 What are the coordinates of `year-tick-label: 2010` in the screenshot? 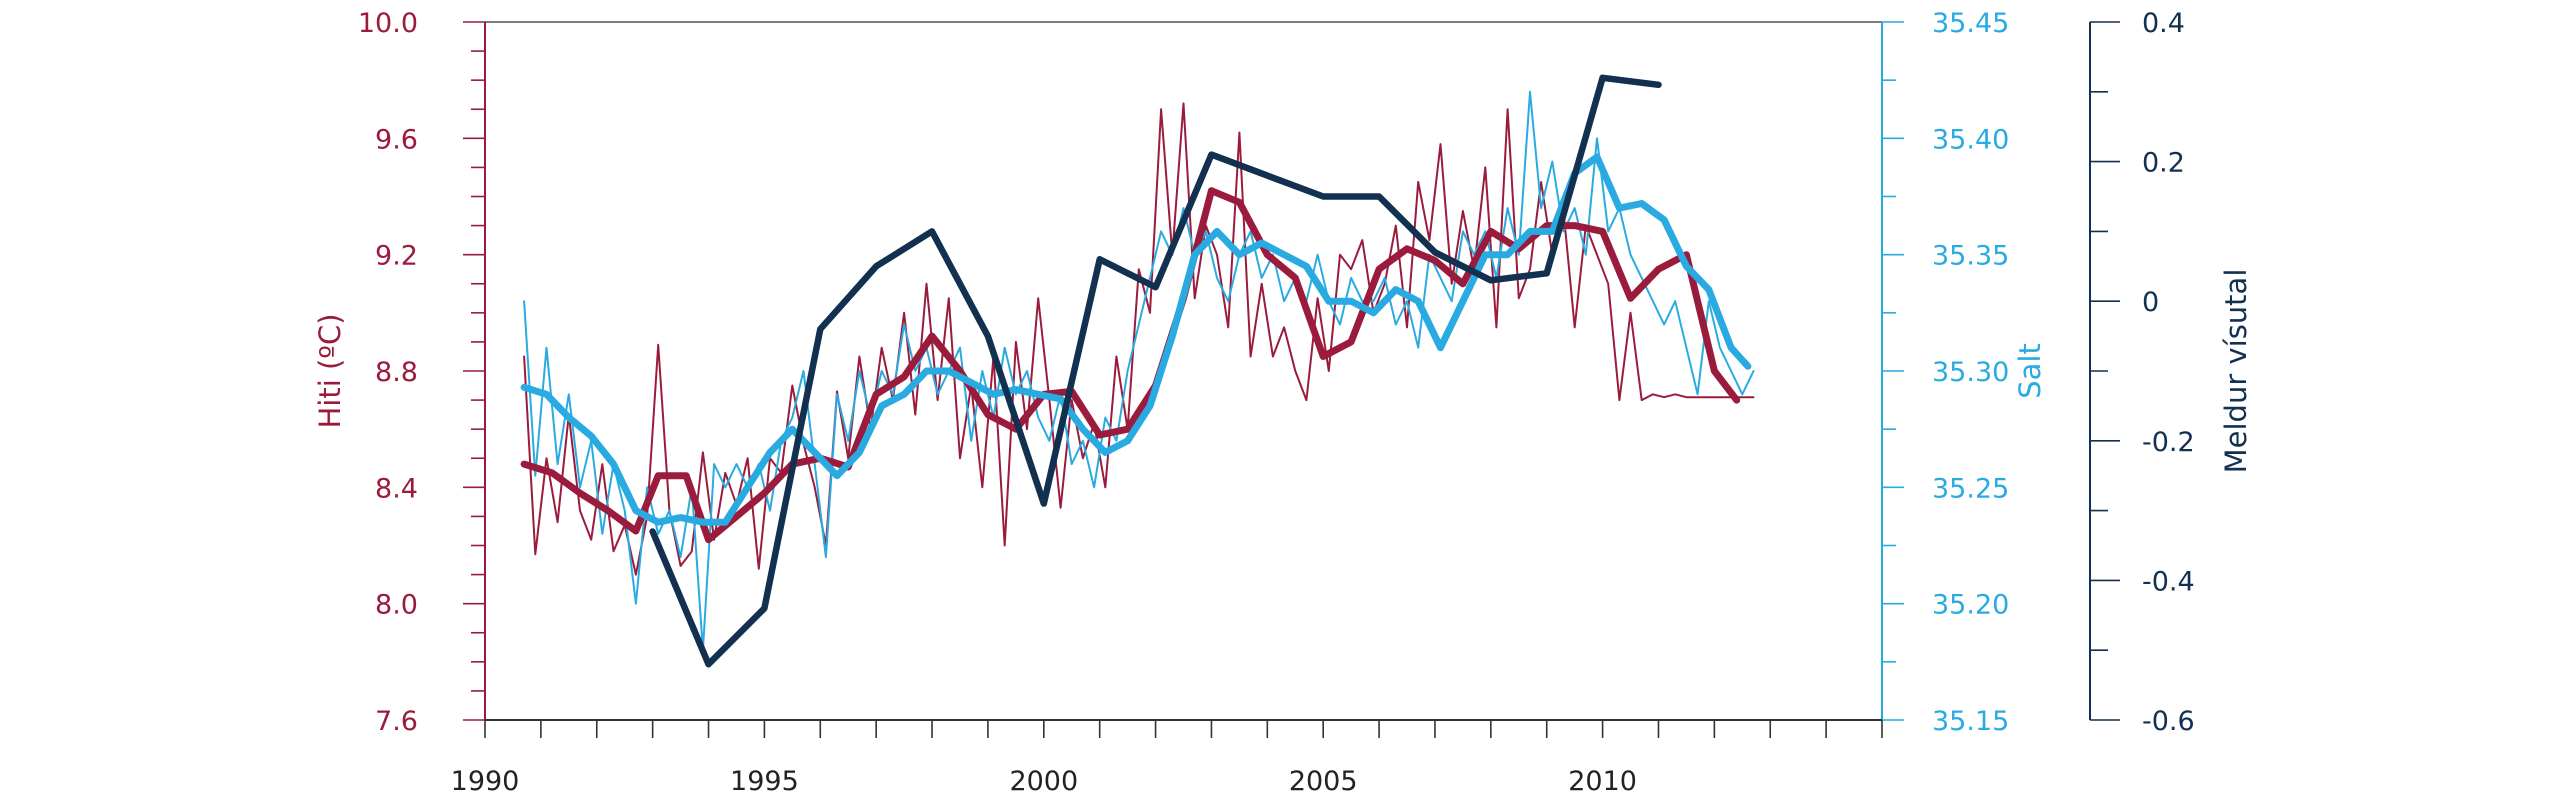 It's located at (1602, 781).